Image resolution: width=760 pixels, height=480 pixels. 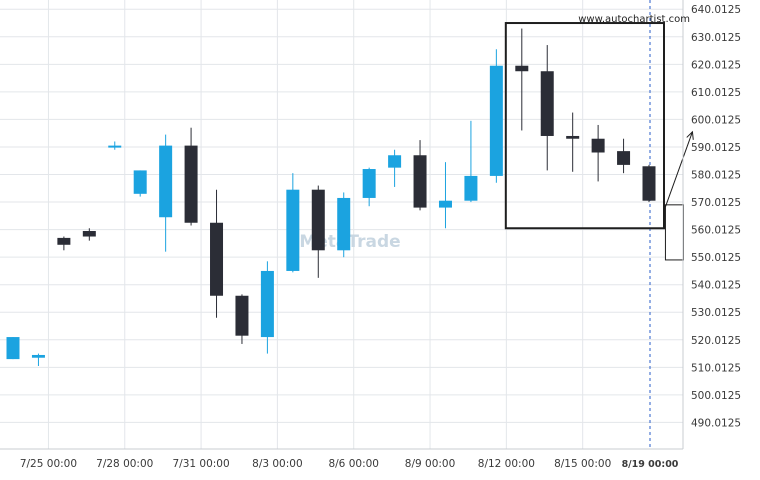 What do you see at coordinates (716, 286) in the screenshot?
I see `y-tick-label: 540.0125` at bounding box center [716, 286].